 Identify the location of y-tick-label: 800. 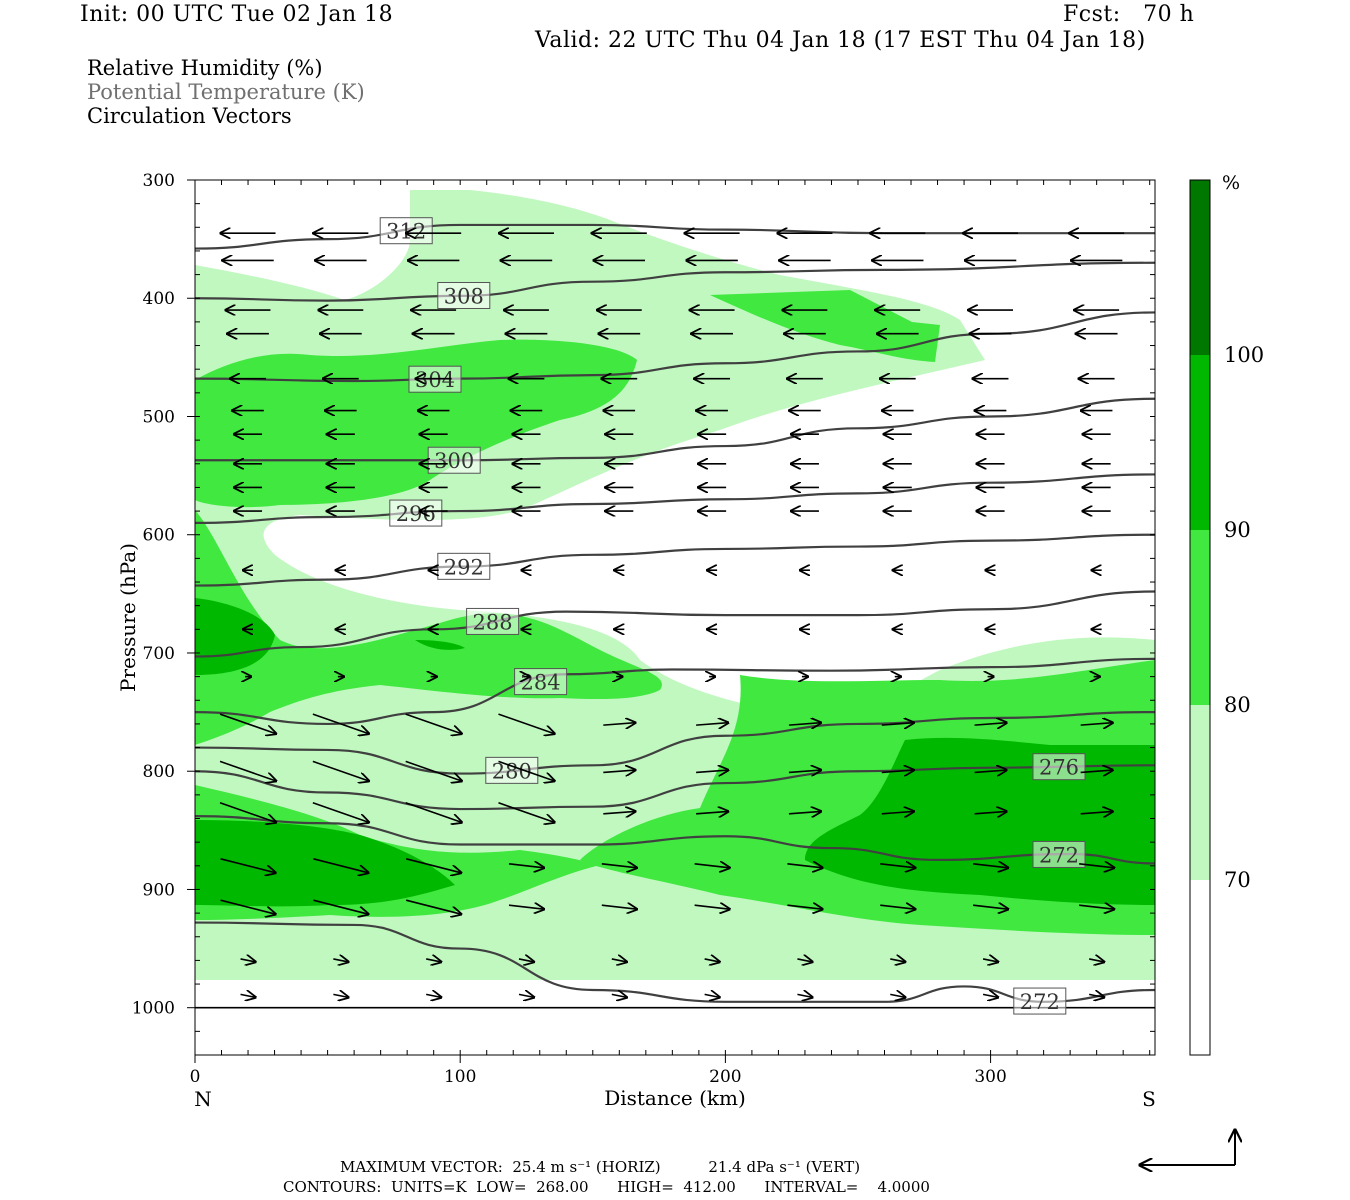
(159, 772).